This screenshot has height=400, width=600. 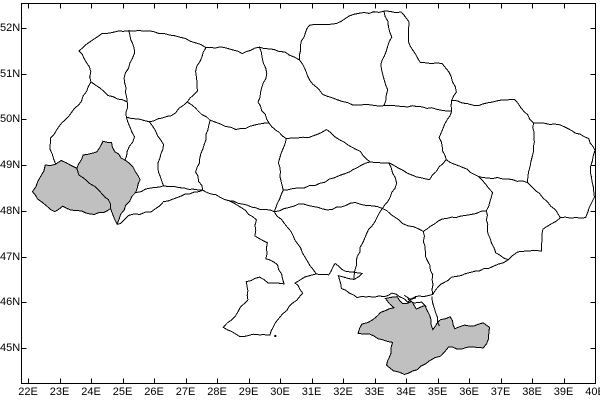 I want to click on y-tick-label-47N: 47N, so click(x=10, y=256).